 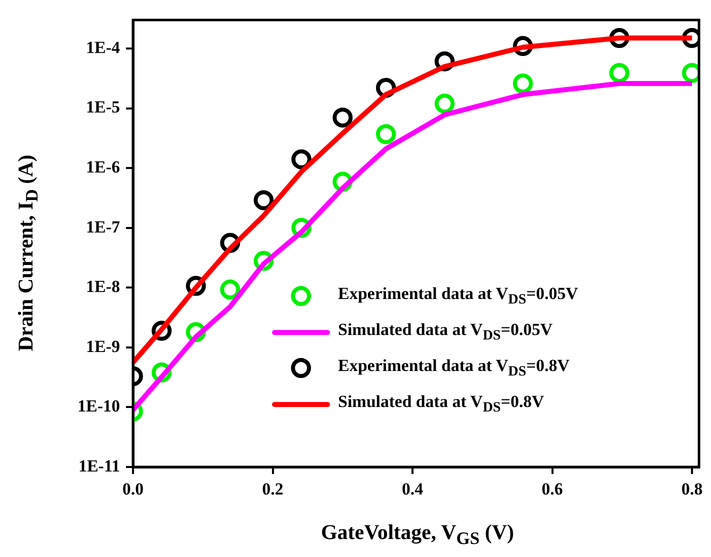 What do you see at coordinates (454, 368) in the screenshot?
I see `legend-label: Experimental data at V$_{DS}$=0.8V` at bounding box center [454, 368].